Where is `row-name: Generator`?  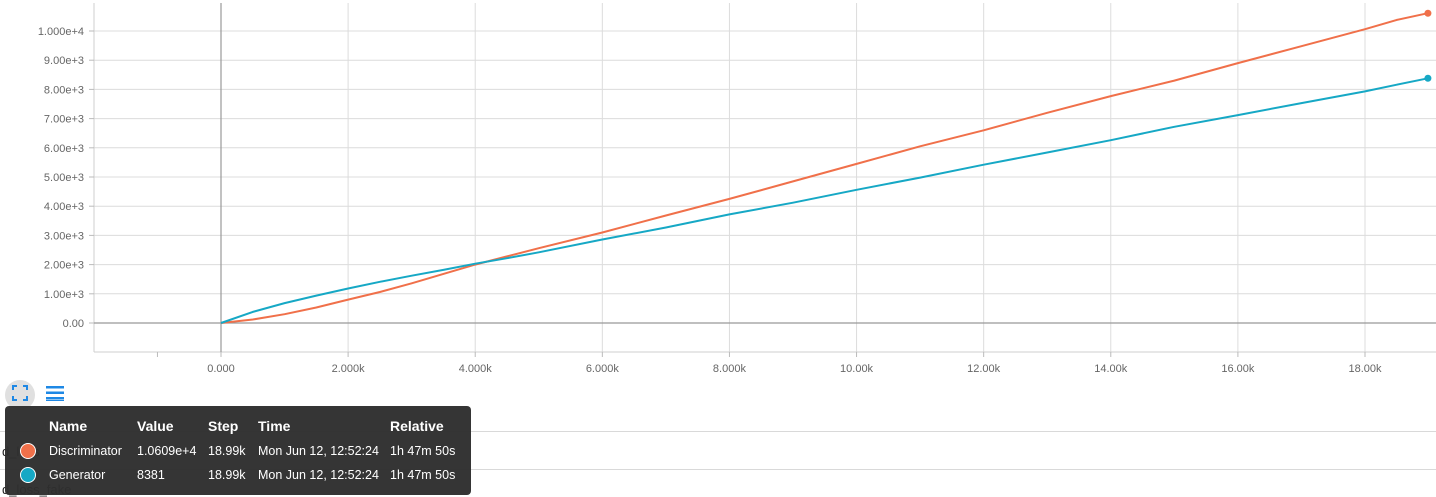 row-name: Generator is located at coordinates (77, 475).